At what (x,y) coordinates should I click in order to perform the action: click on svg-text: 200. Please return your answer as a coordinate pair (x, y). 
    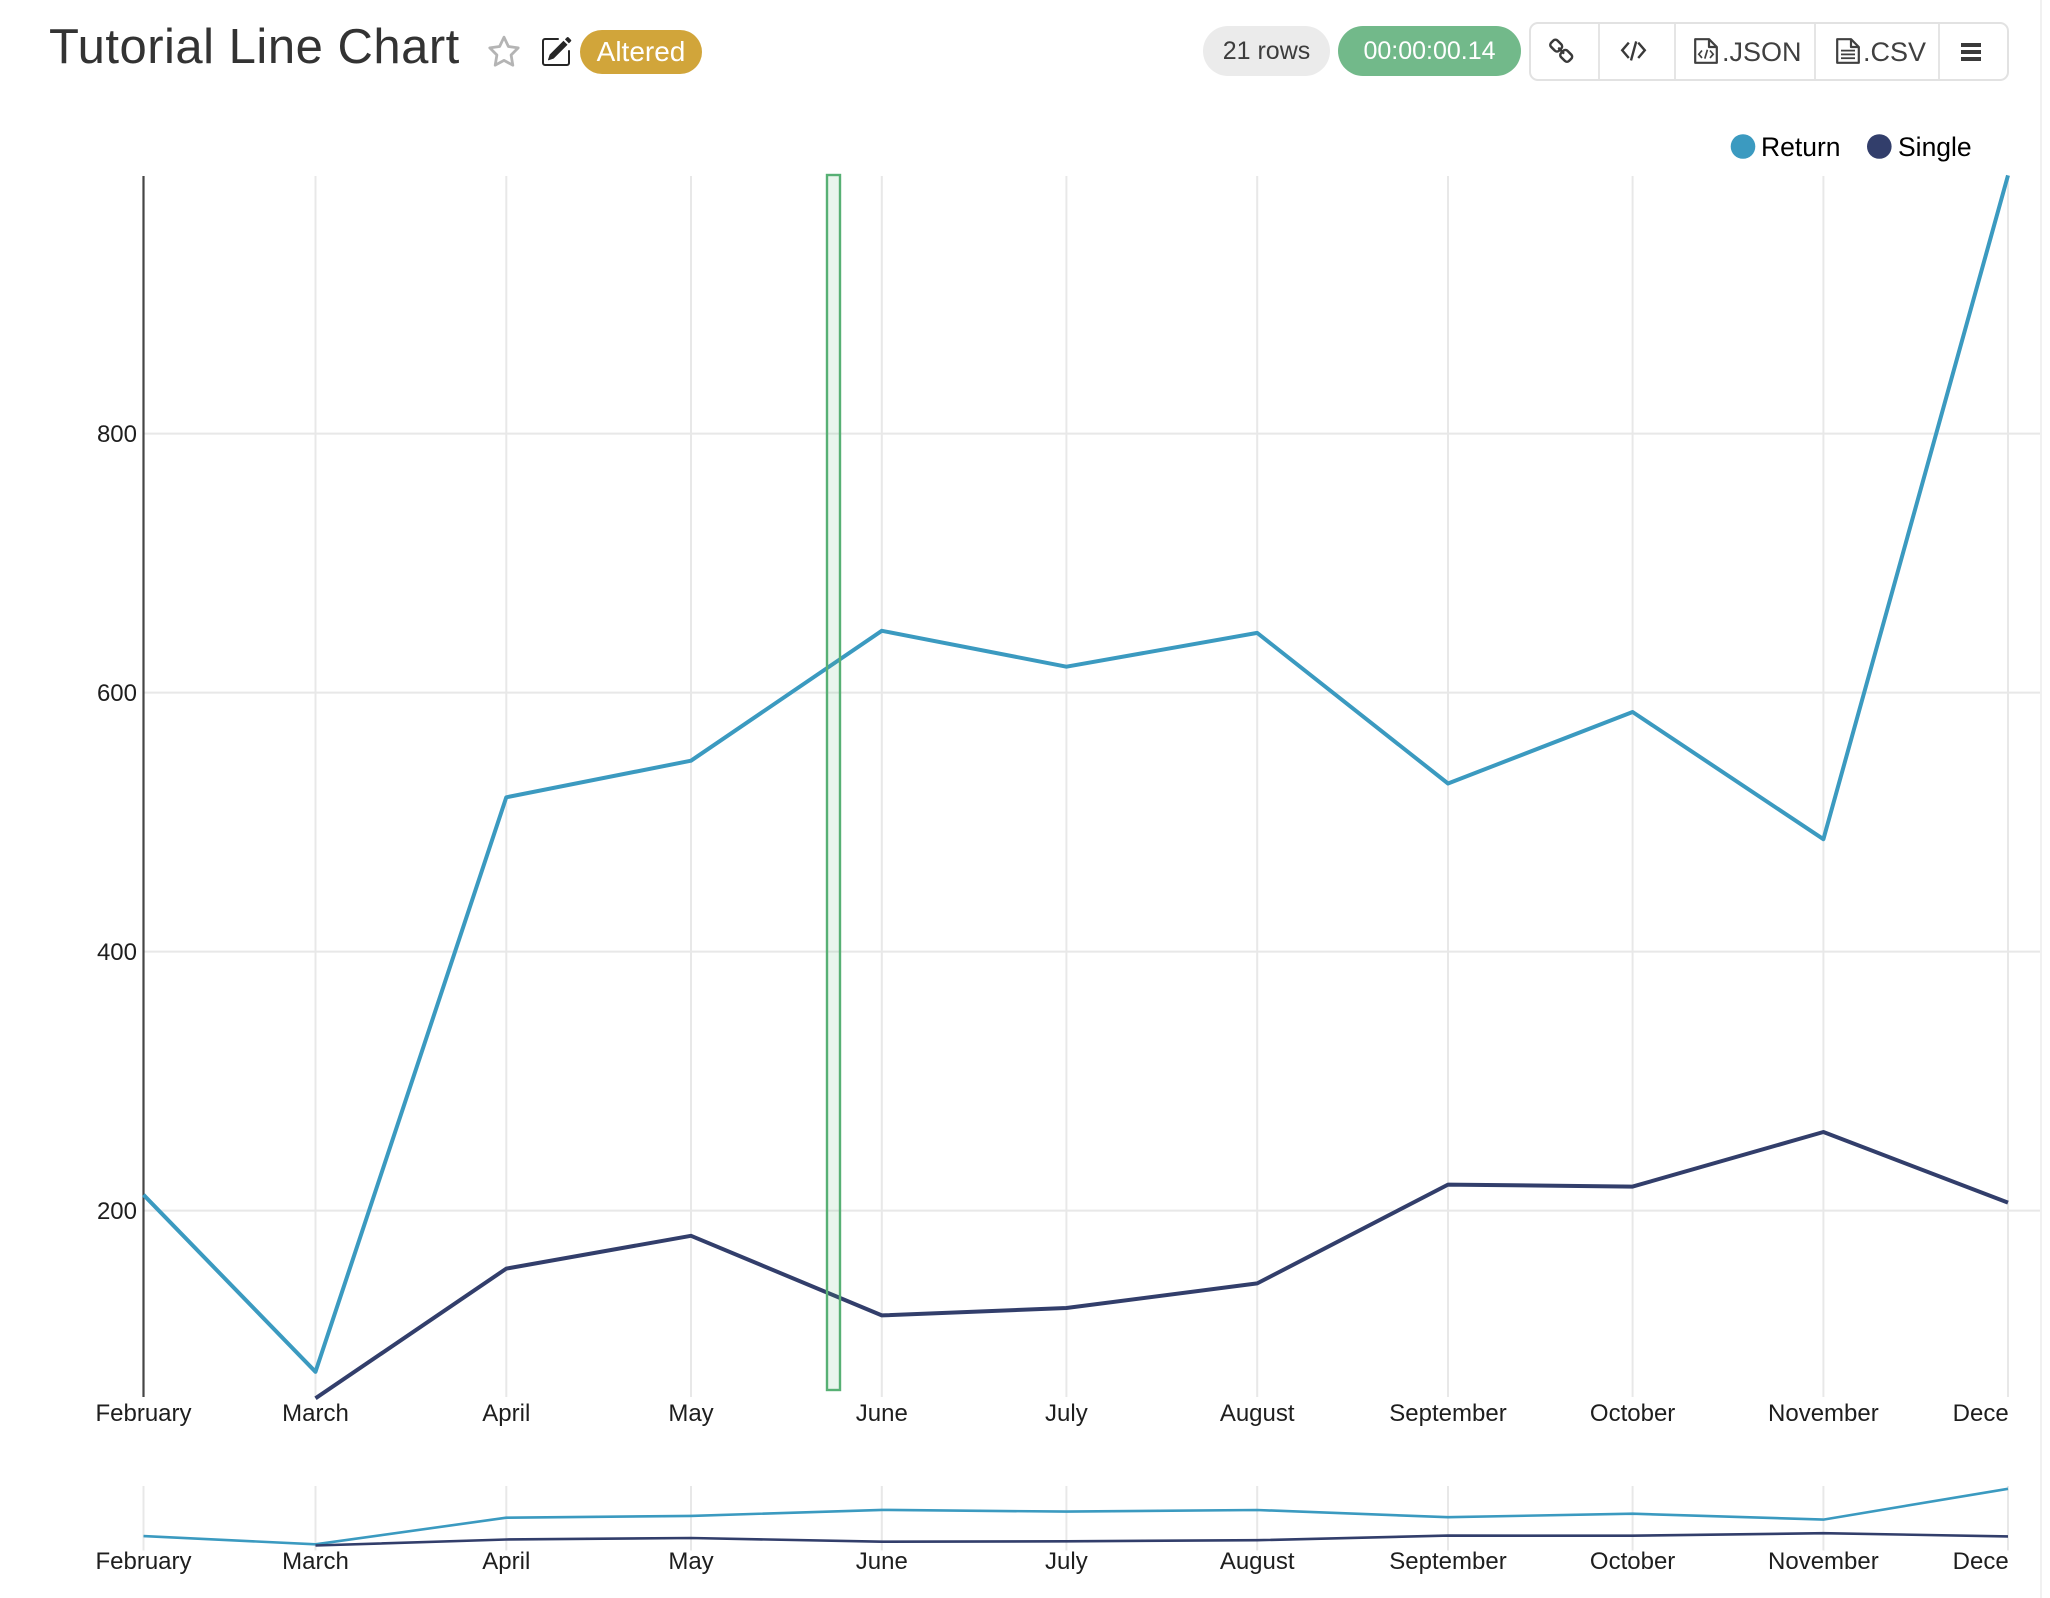
    Looking at the image, I should click on (117, 1211).